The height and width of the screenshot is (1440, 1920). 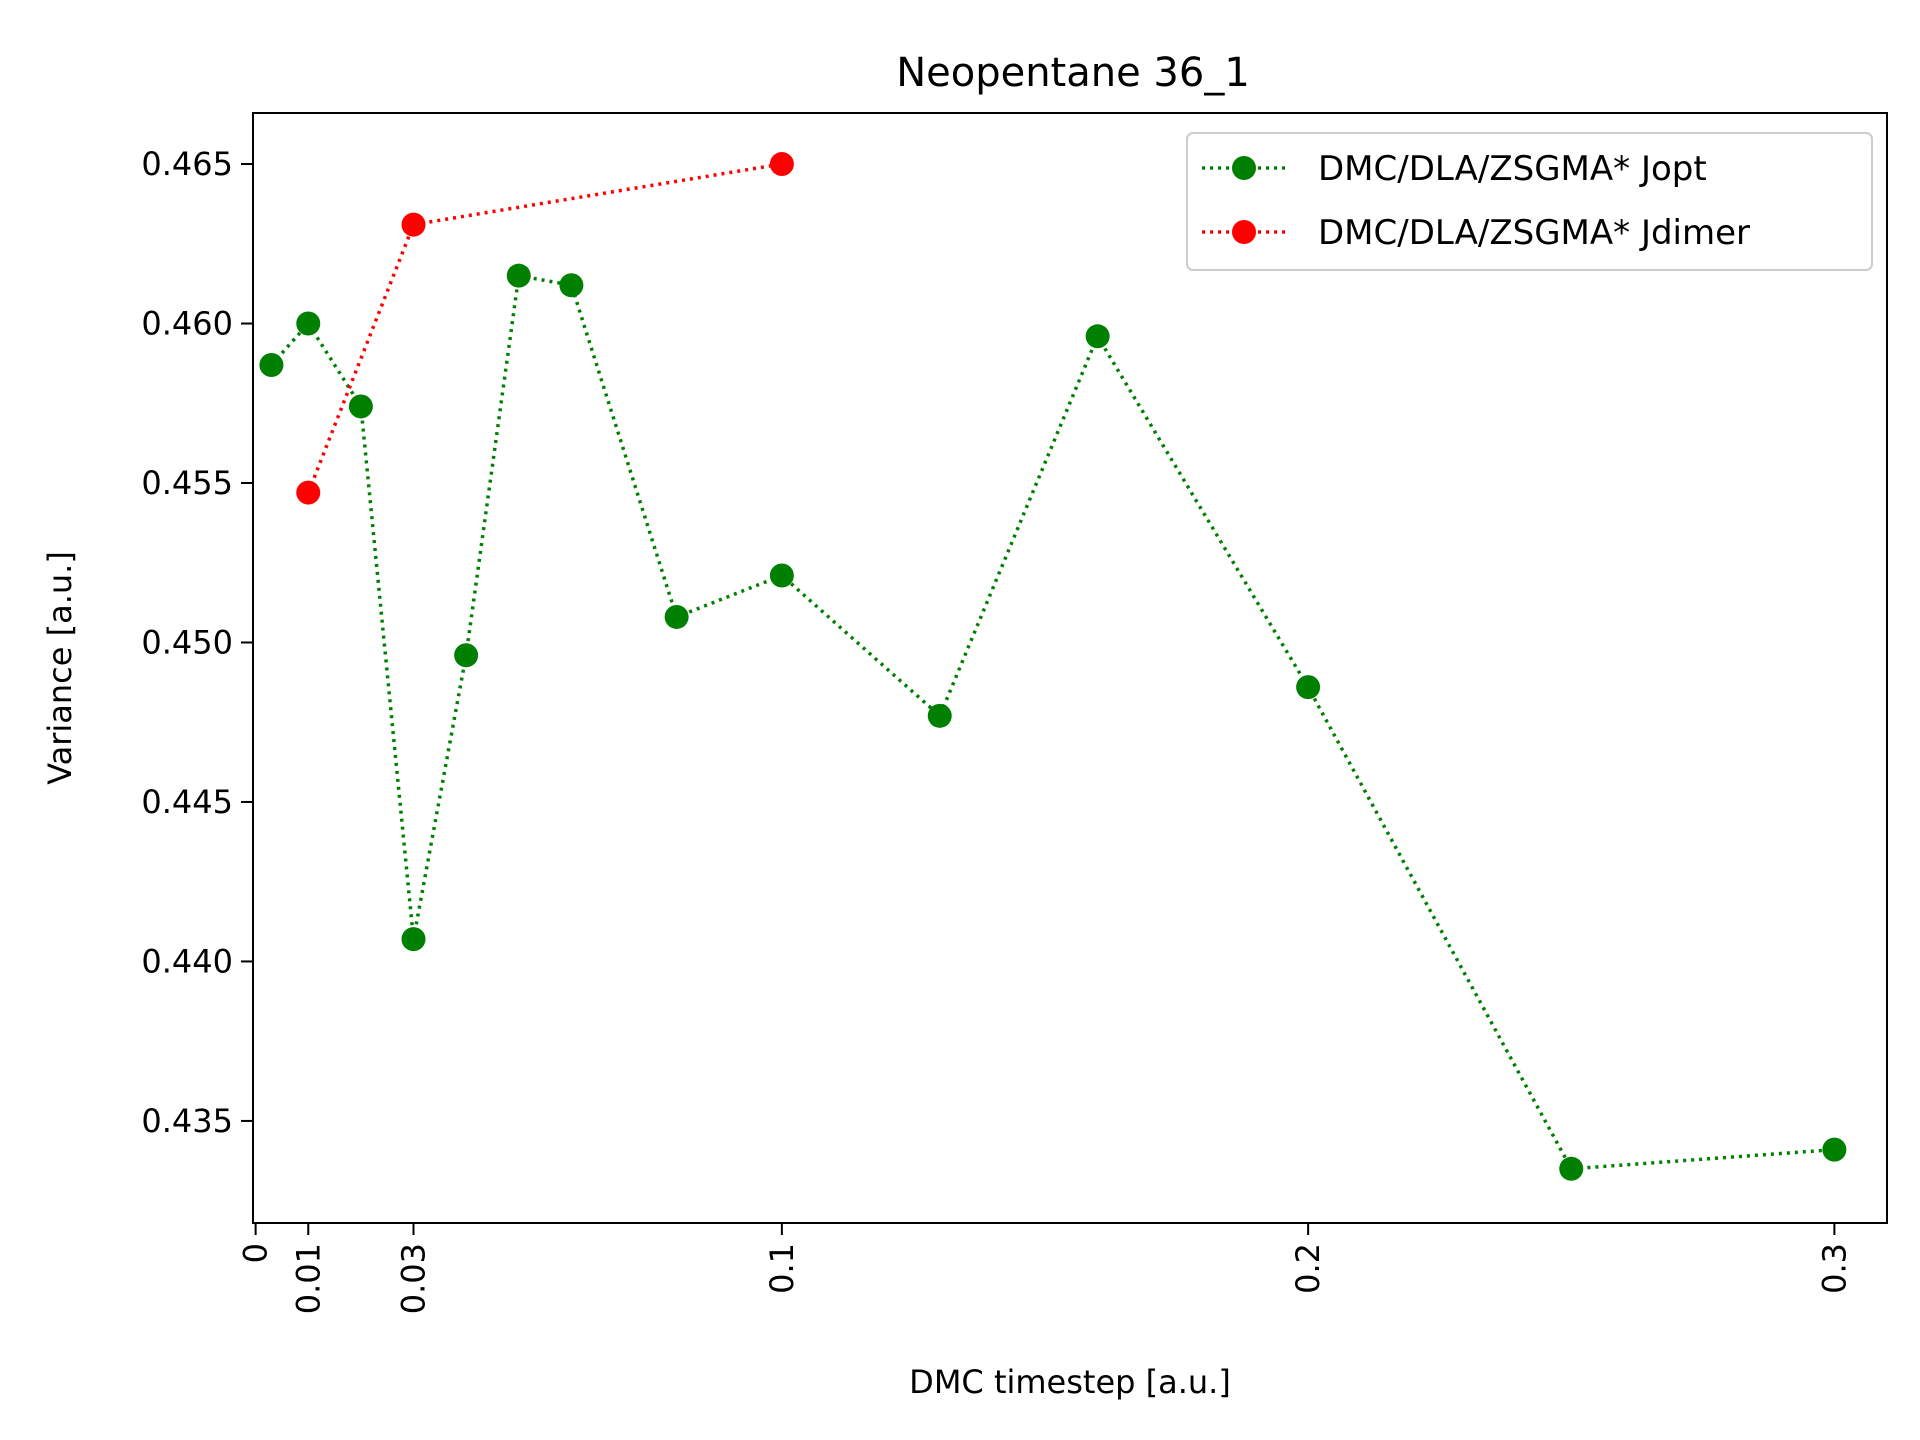 I want to click on series-line-dmc-dla-zsgma-jdimer, so click(x=544, y=328).